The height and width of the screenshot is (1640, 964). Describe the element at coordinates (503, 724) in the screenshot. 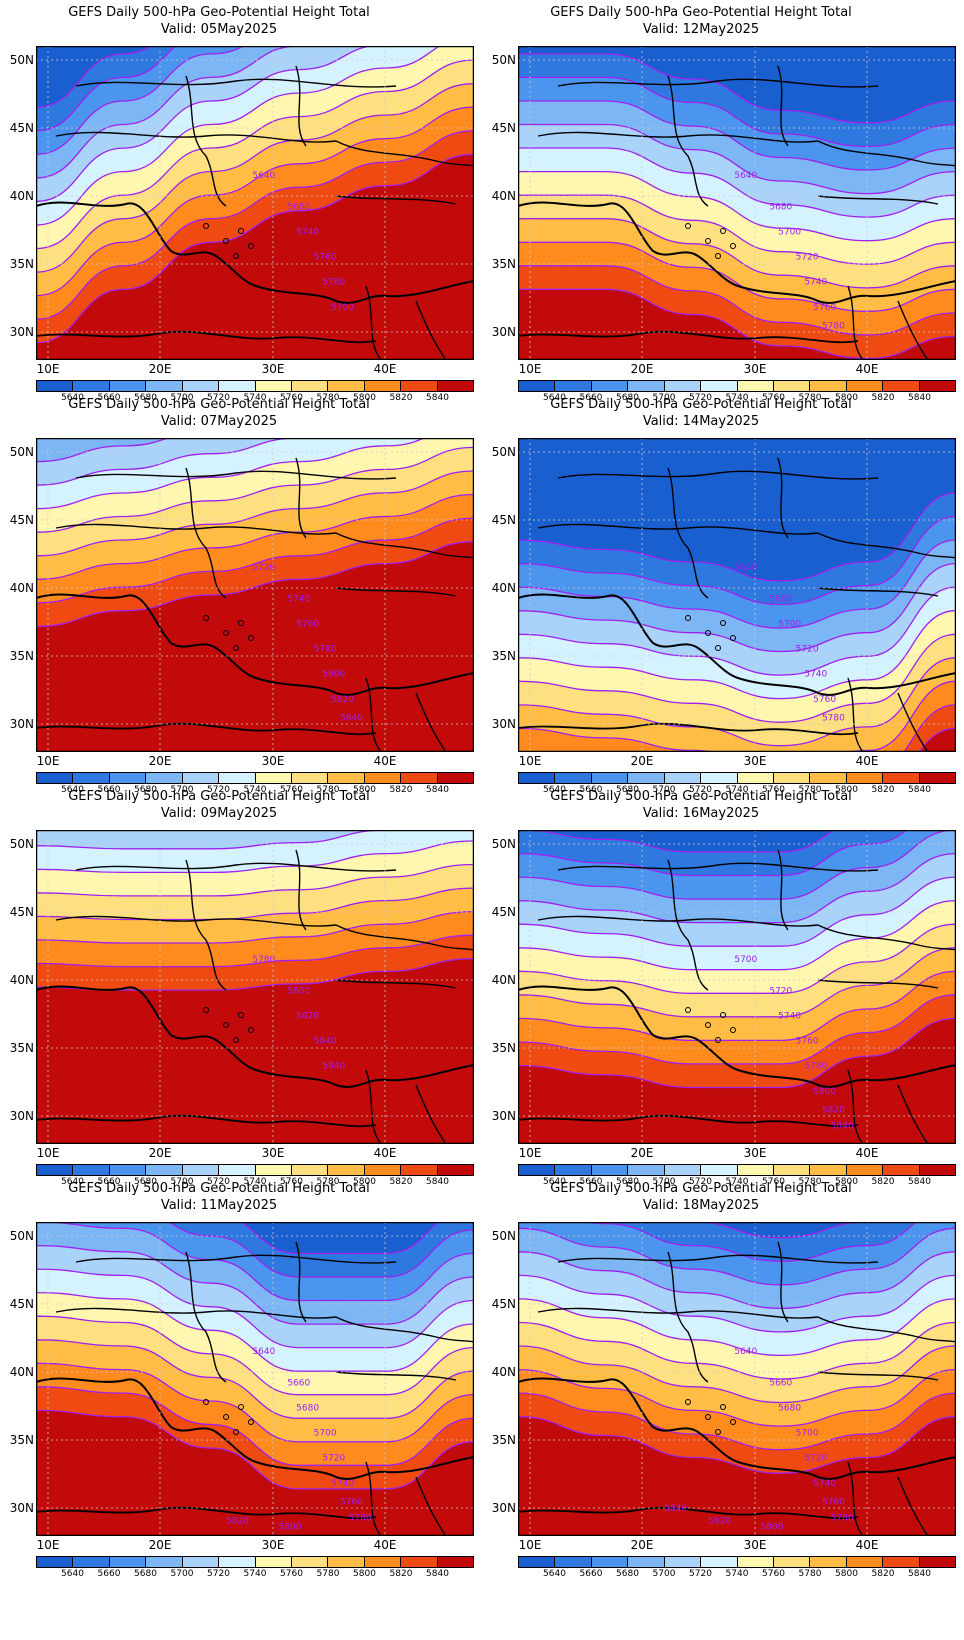

I see `latitude-tick-label: 30N` at that location.